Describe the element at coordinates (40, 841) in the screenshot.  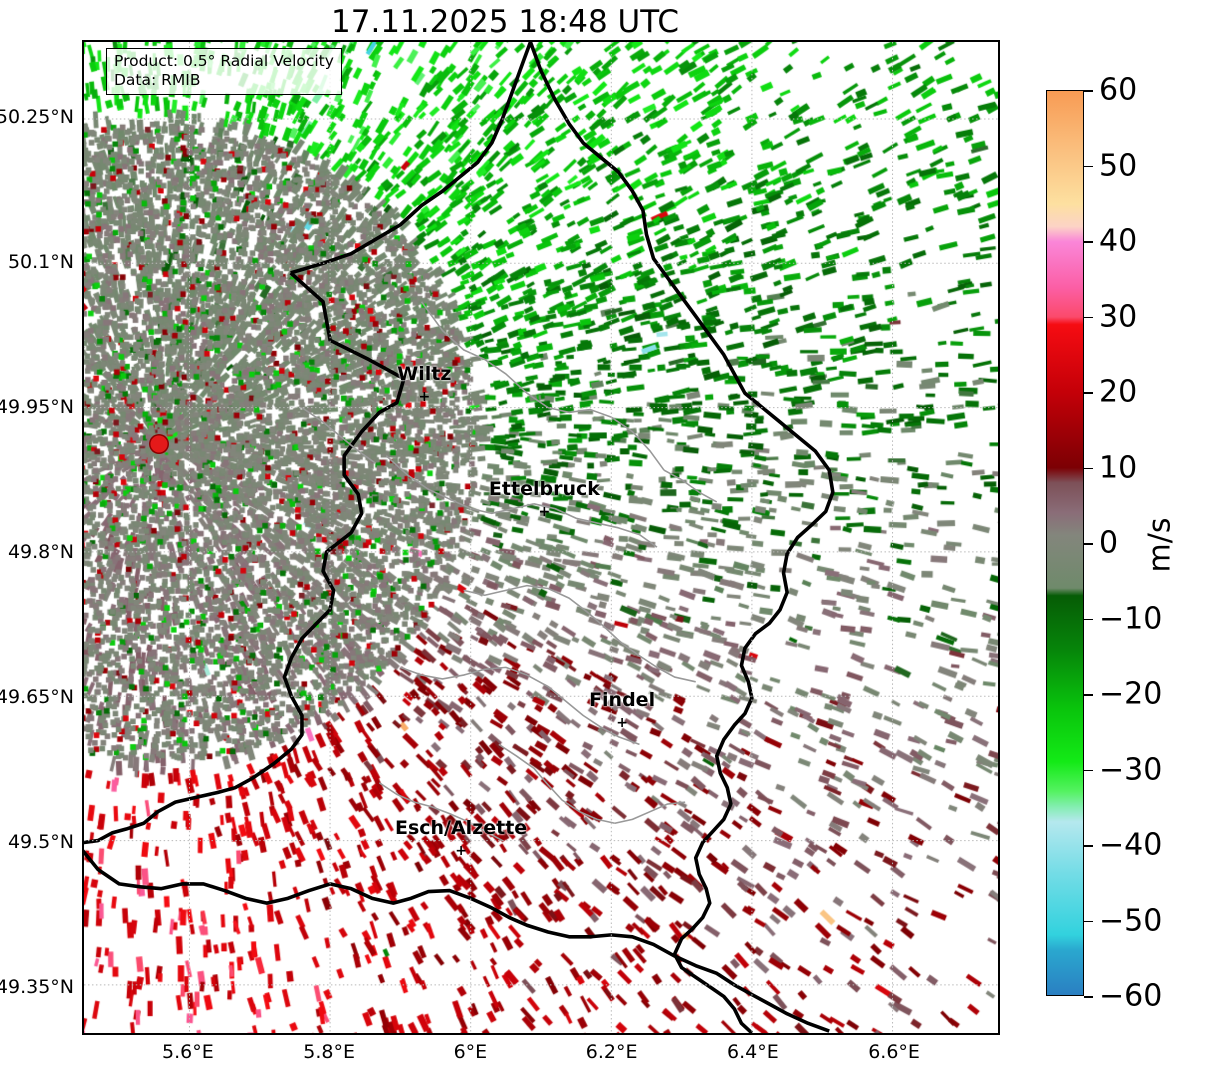
I see `y-axis-tick-label: 49.5°N` at that location.